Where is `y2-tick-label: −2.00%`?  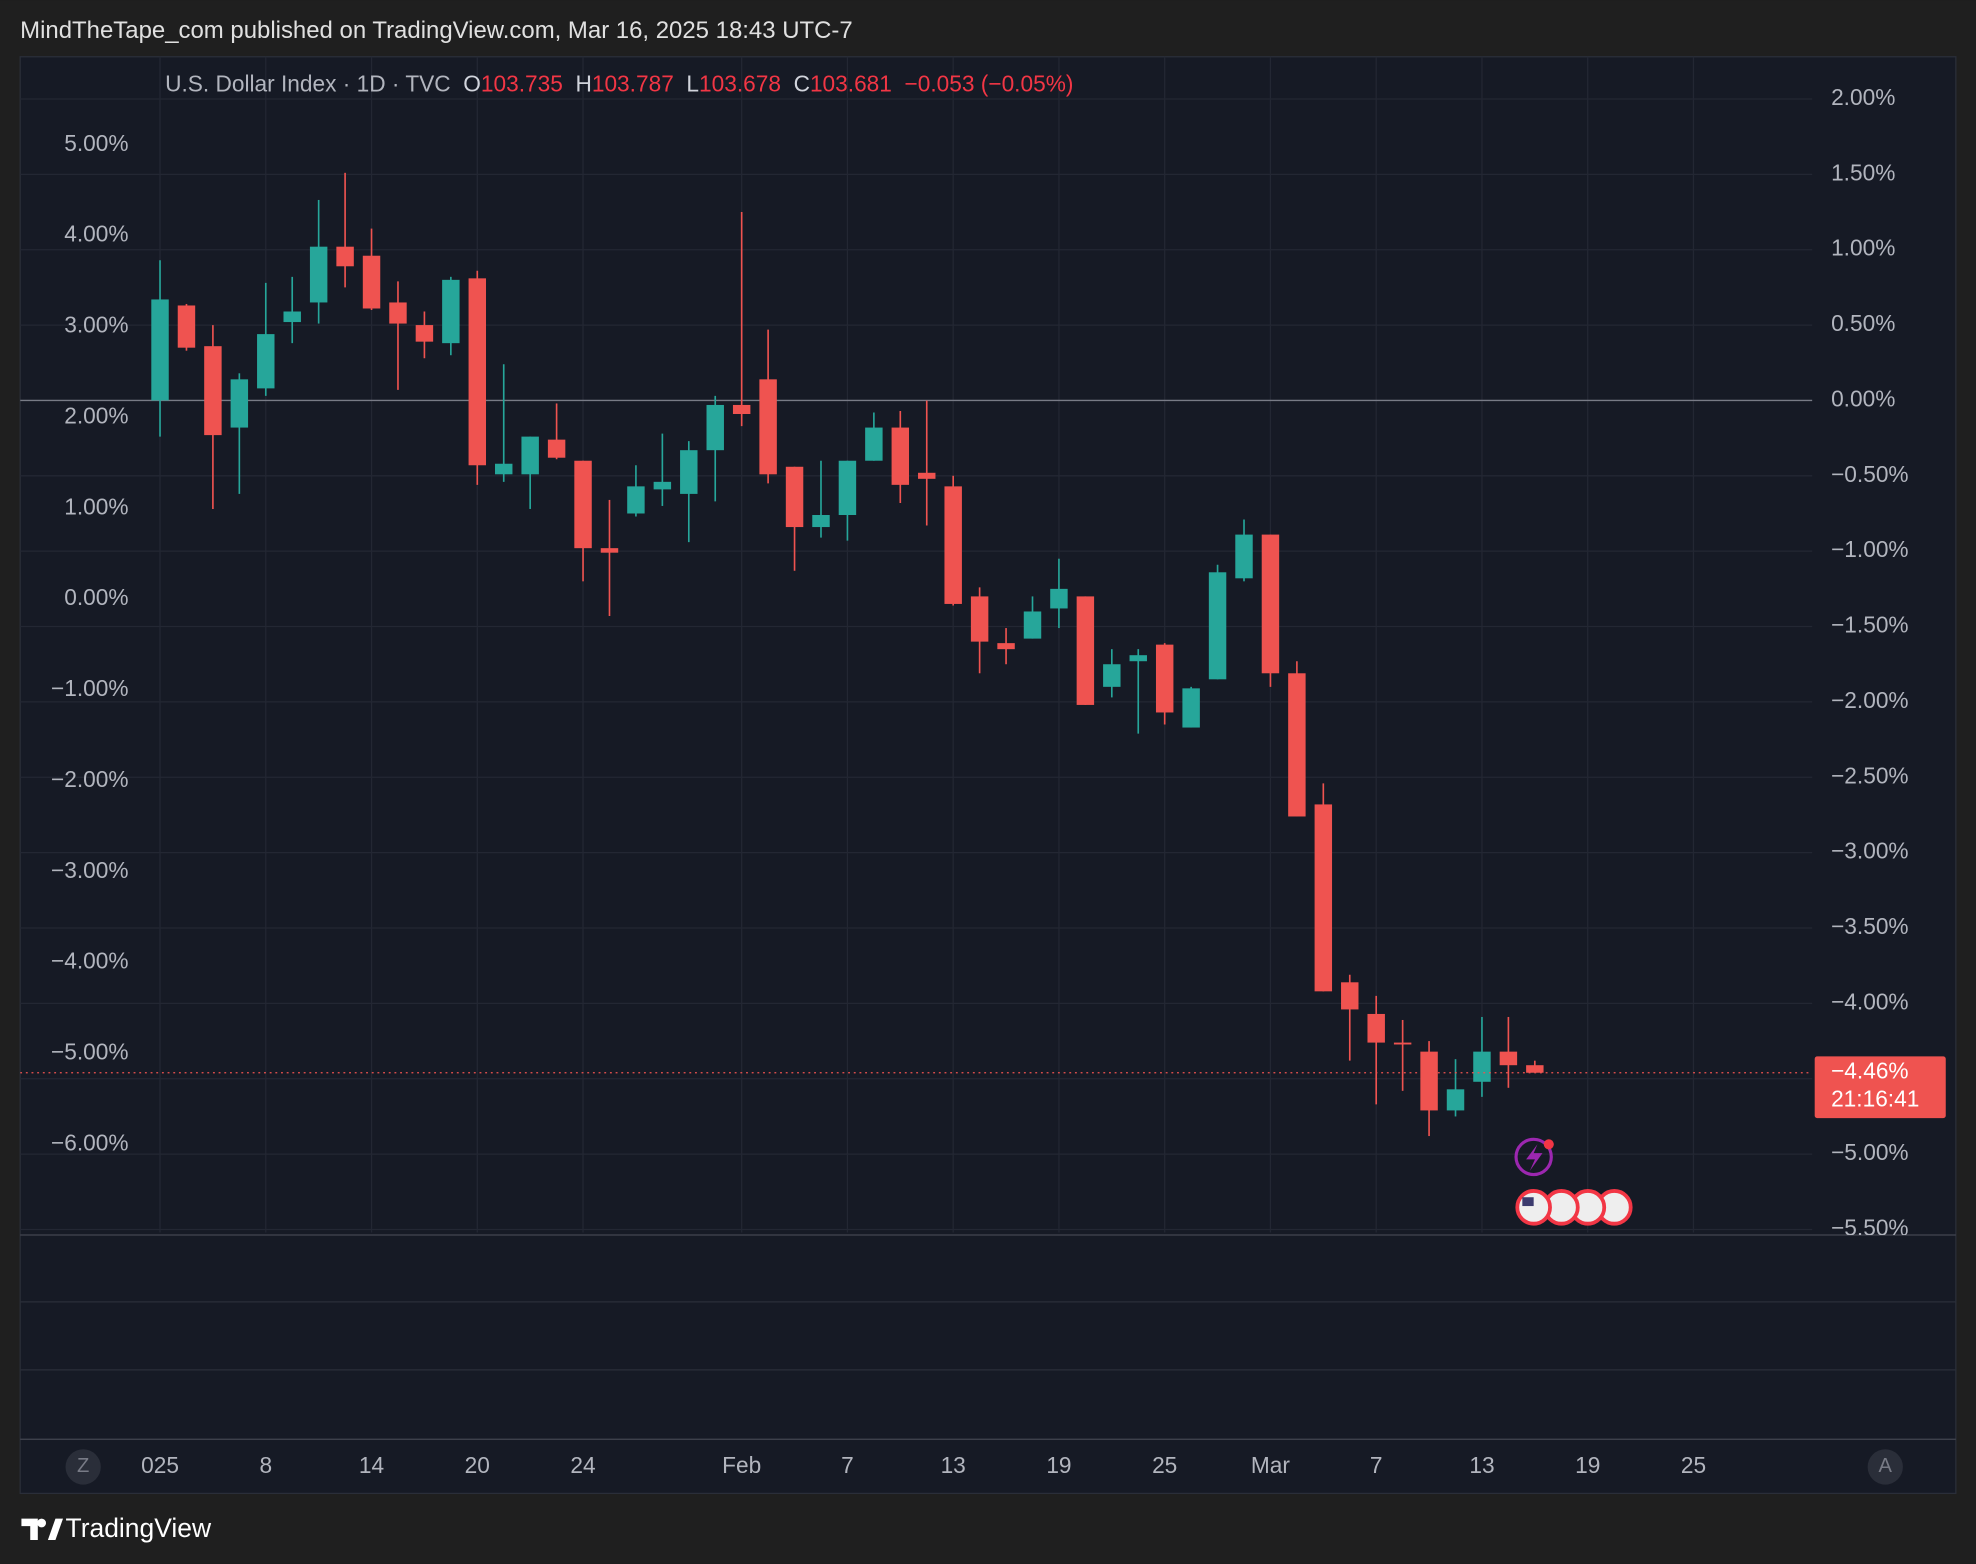
y2-tick-label: −2.00% is located at coordinates (90, 779).